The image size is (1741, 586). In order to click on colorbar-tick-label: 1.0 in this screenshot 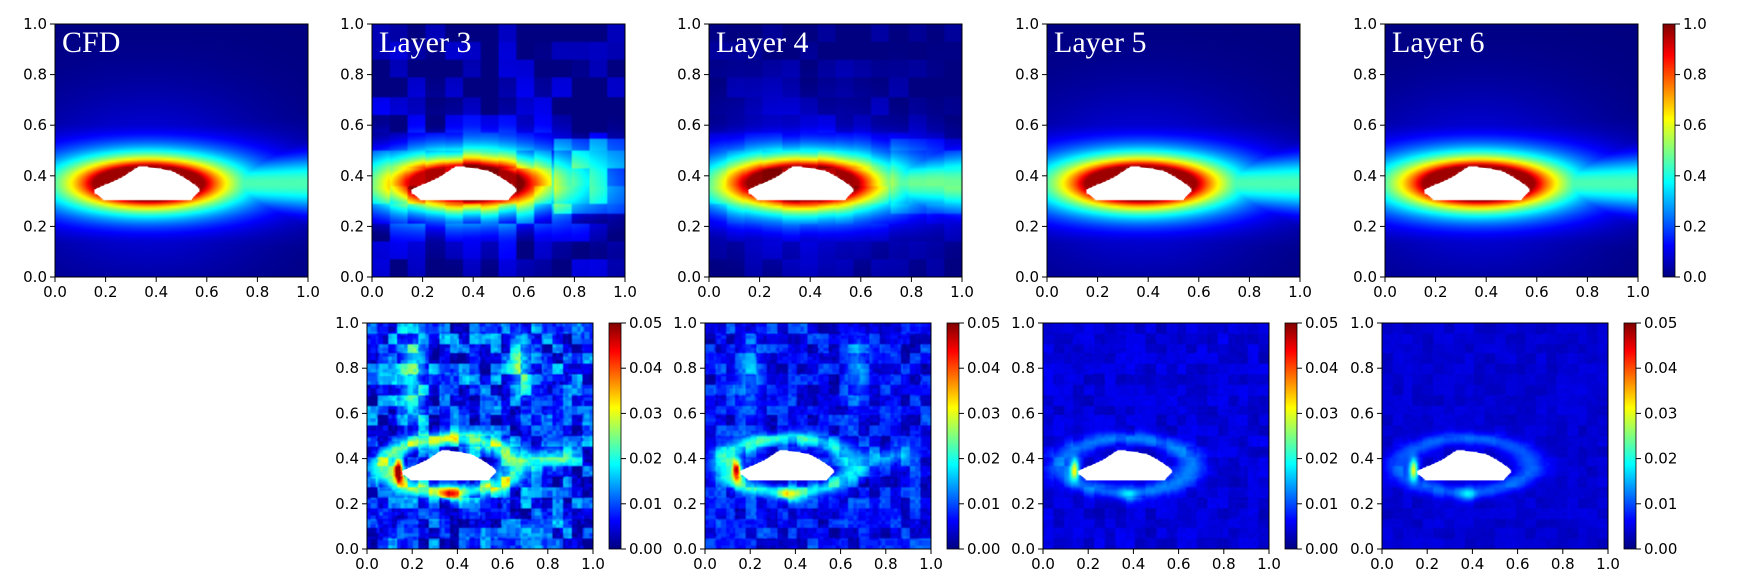, I will do `click(1695, 24)`.